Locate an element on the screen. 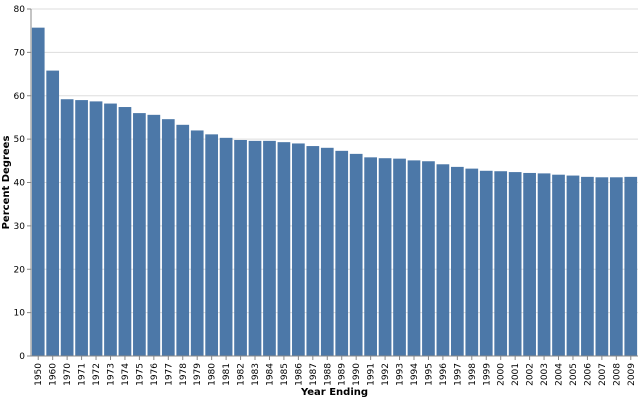 Image resolution: width=640 pixels, height=400 pixels. bar-2005 is located at coordinates (573, 265).